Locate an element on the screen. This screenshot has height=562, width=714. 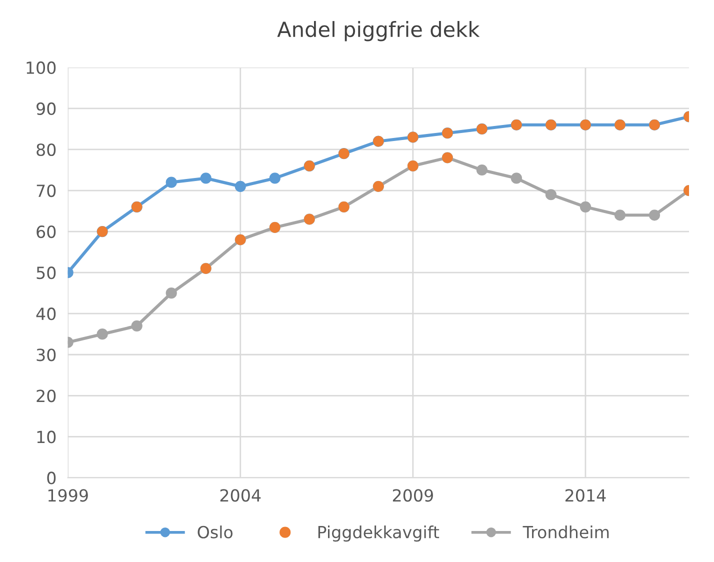
chart-title: Andel piggfrie dekk is located at coordinates (378, 31).